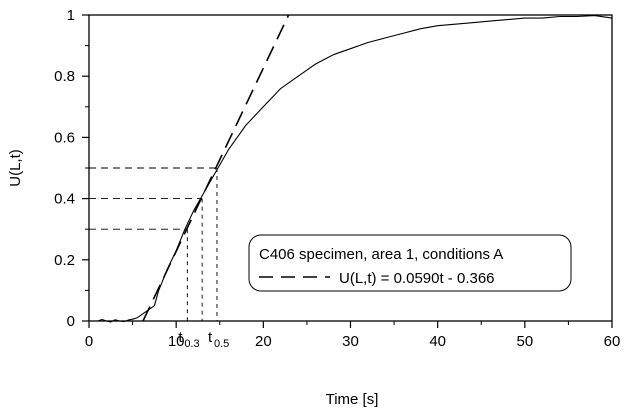  What do you see at coordinates (417, 278) in the screenshot?
I see `legend-equation: U(L,t) = 0.0590t - 0.366` at bounding box center [417, 278].